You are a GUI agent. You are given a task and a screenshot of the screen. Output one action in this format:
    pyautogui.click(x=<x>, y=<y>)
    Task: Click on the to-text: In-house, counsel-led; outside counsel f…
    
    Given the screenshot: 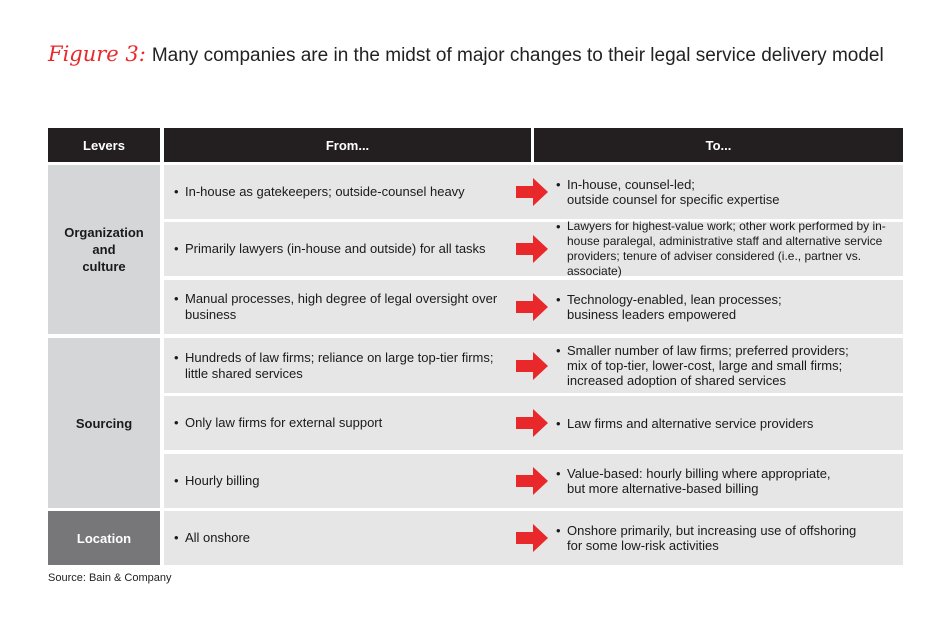 What is the action you would take?
    pyautogui.click(x=673, y=192)
    